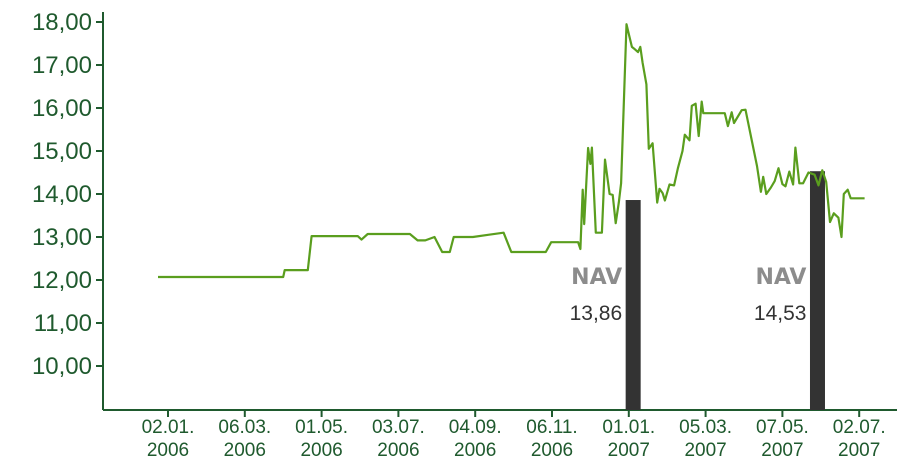 The width and height of the screenshot is (897, 466). Describe the element at coordinates (688, 295) in the screenshot. I see `nav-label-group: NAV 13,86 NAV 14,53` at that location.